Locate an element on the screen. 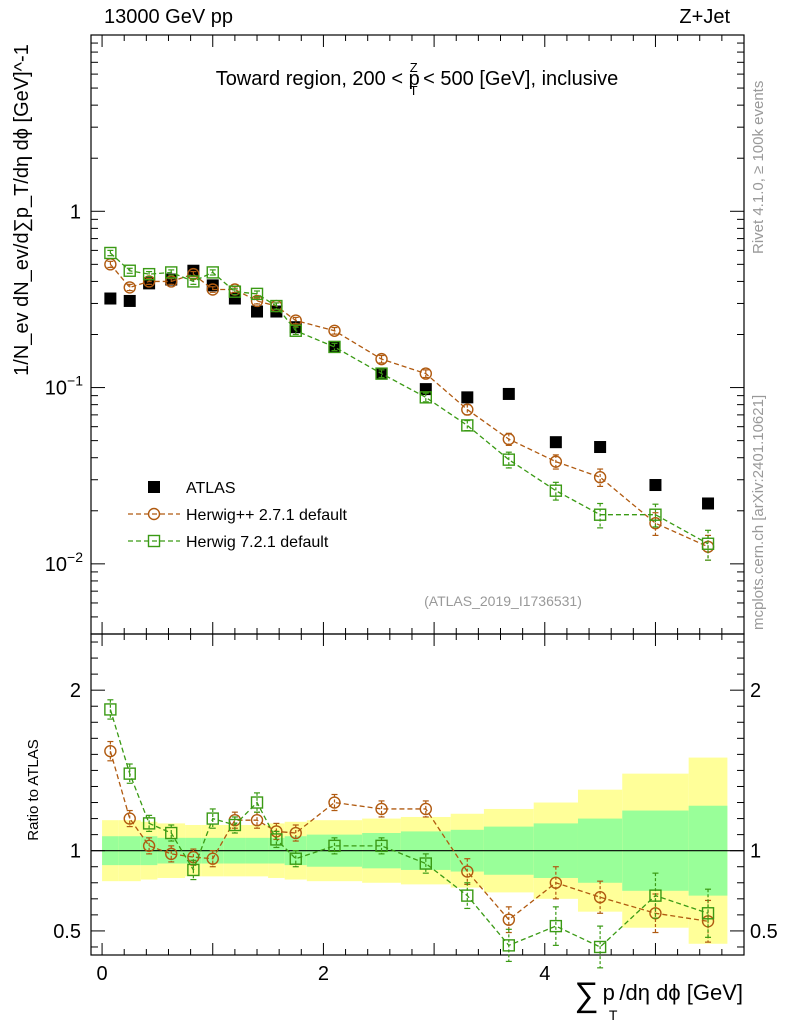  y-tick-label-ratio-left: 1 is located at coordinates (75, 852).